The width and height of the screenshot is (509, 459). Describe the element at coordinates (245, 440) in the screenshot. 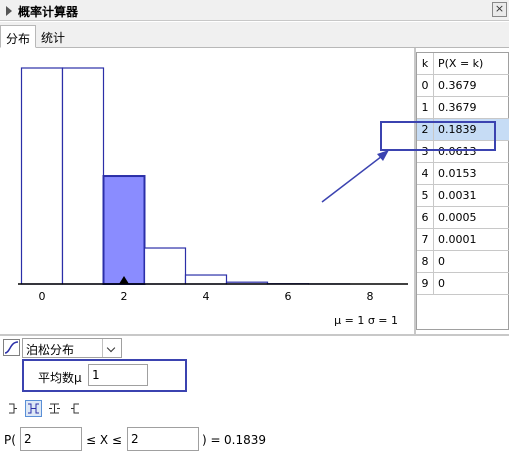

I see `prob-result: 0.1839` at that location.